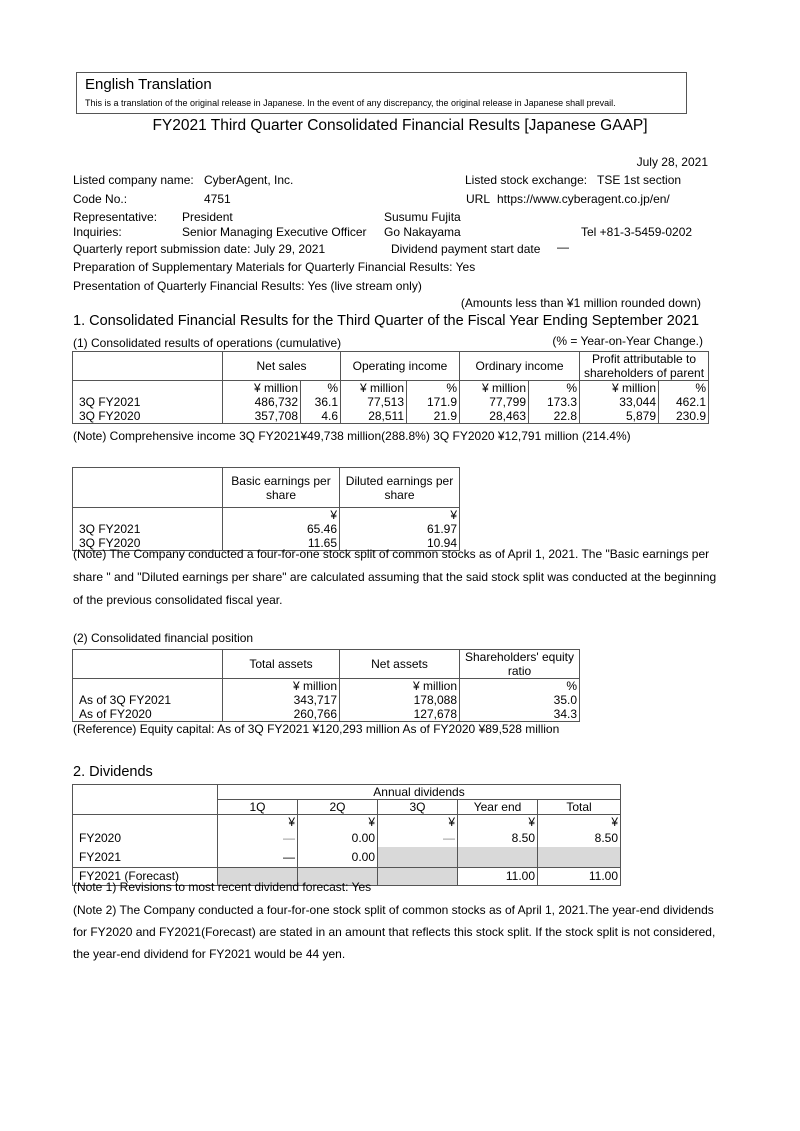 The height and width of the screenshot is (1131, 800). Describe the element at coordinates (261, 402) in the screenshot. I see `table-cell: 486,732` at that location.